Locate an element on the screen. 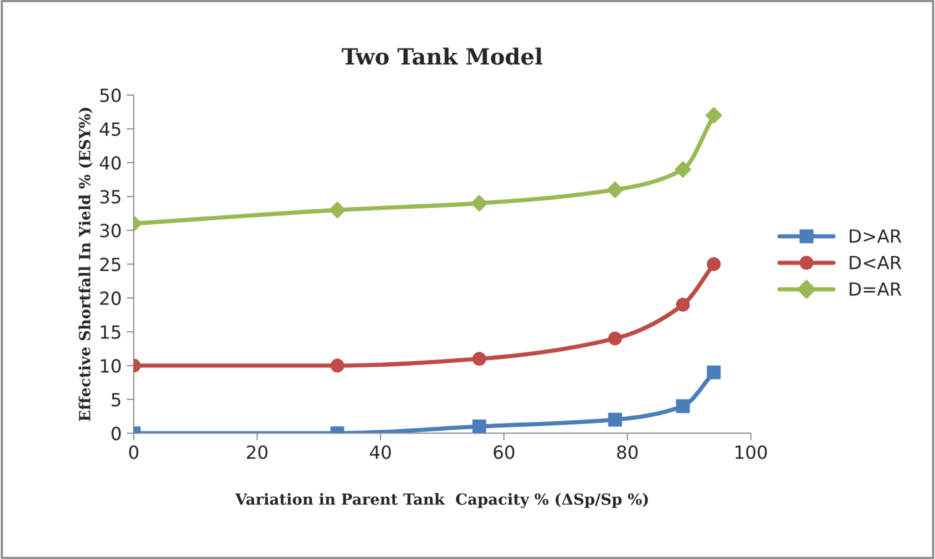 The width and height of the screenshot is (935, 559). legend-label: D<AR is located at coordinates (876, 263).